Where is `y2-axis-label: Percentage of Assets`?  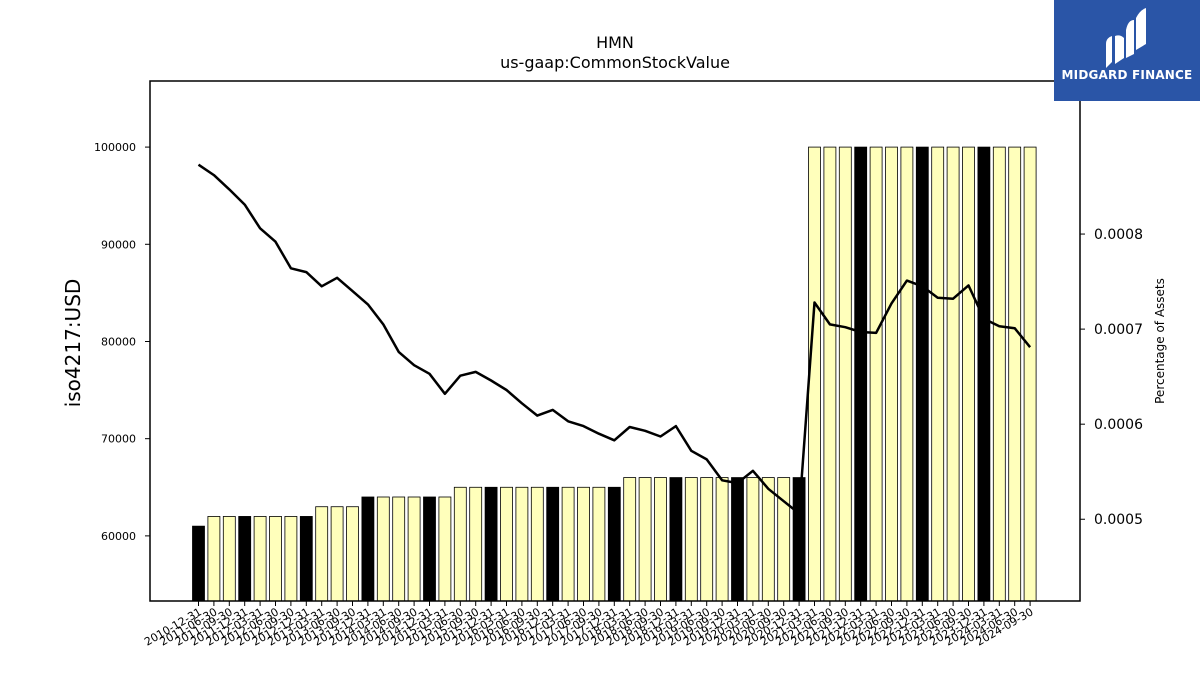
y2-axis-label: Percentage of Assets is located at coordinates (1160, 341).